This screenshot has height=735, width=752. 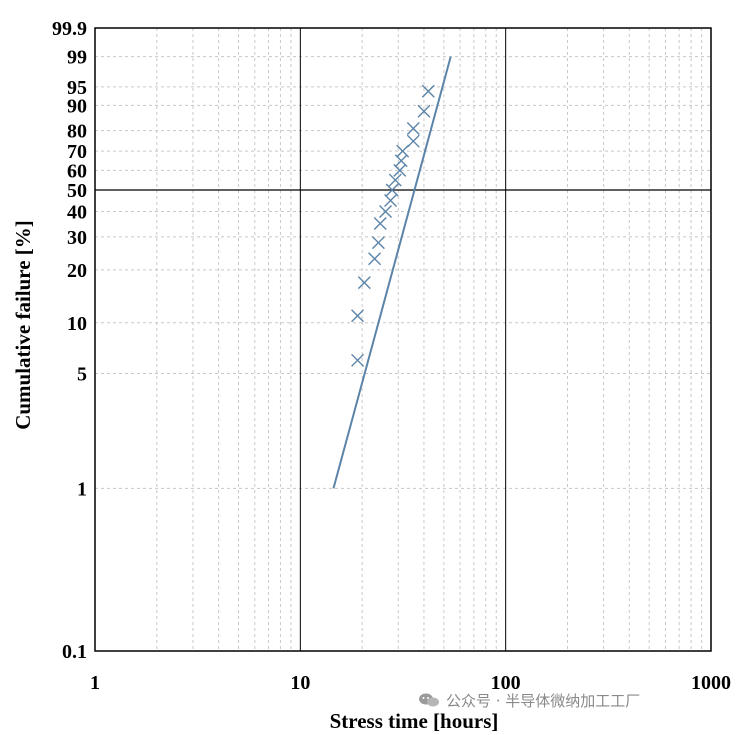 What do you see at coordinates (77, 88) in the screenshot?
I see `y-tick-label: 95` at bounding box center [77, 88].